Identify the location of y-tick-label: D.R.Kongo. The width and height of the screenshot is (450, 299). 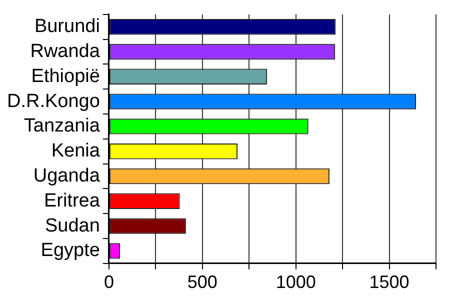
(53, 101).